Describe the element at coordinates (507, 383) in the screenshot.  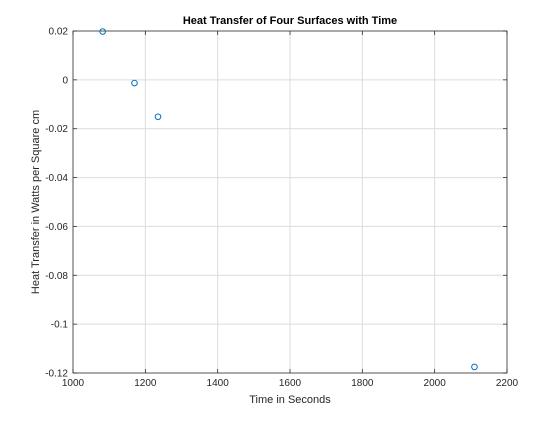
I see `x-tick-label: 2200` at that location.